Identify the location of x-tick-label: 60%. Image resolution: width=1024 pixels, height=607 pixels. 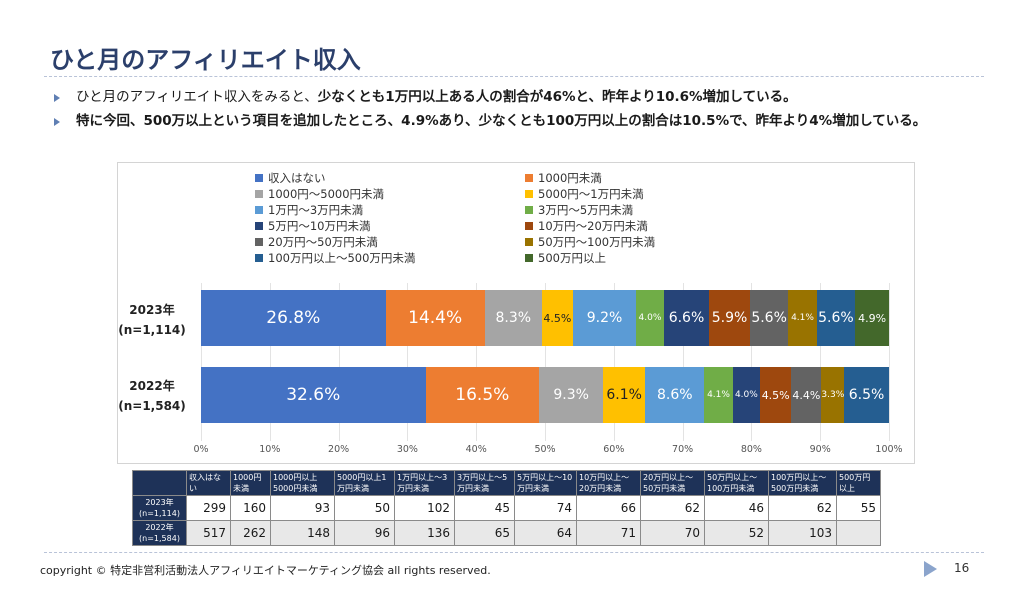
(614, 449).